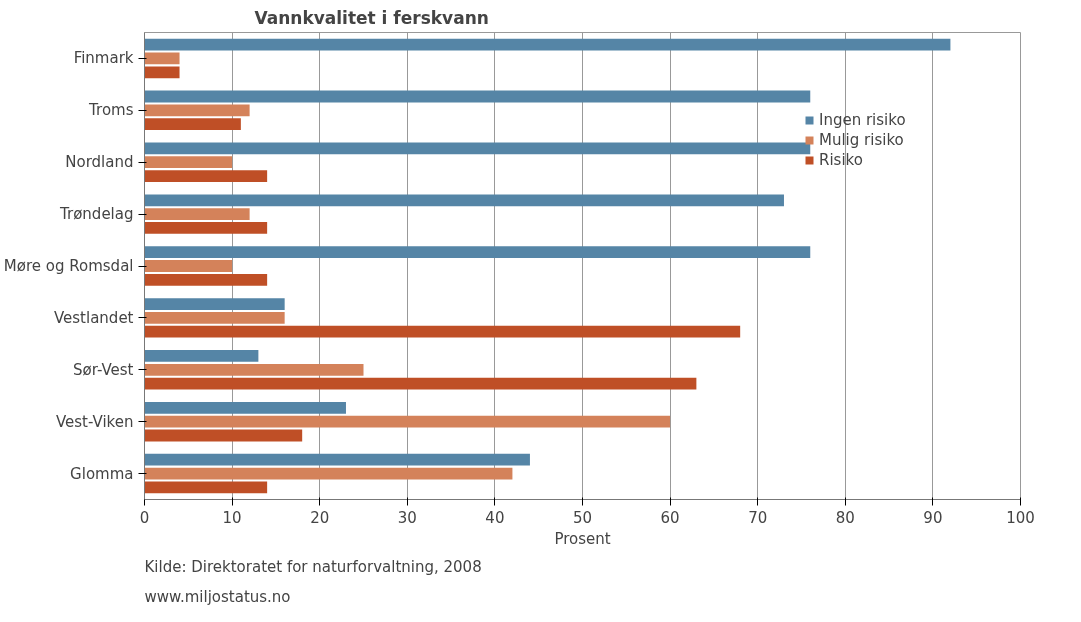 The image size is (1081, 622). Describe the element at coordinates (1020, 517) in the screenshot. I see `x-tick-label: 100` at that location.